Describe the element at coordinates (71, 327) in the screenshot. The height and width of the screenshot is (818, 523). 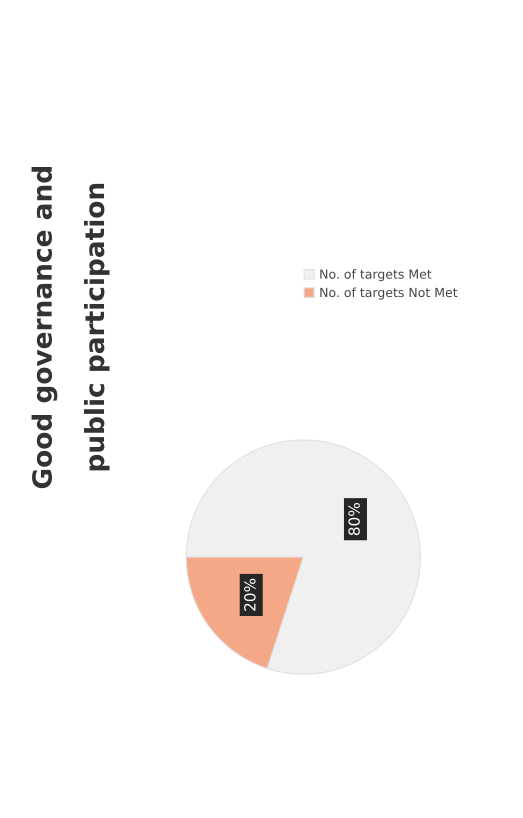
I see `text: Good governance and public participation` at that location.